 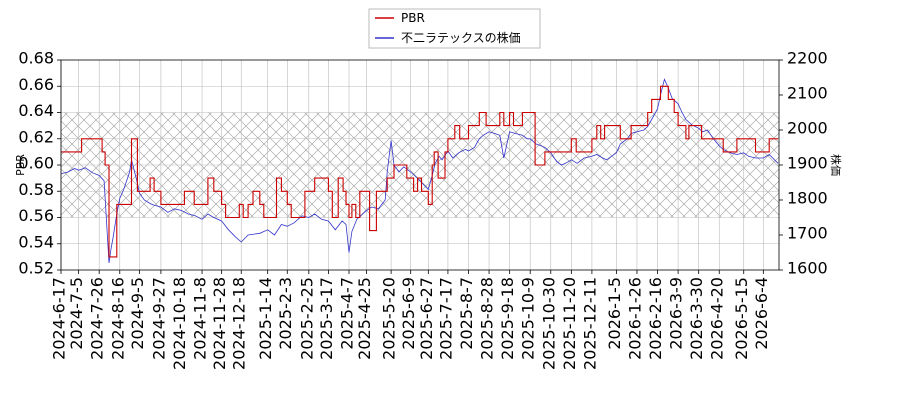 What do you see at coordinates (717, 318) in the screenshot?
I see `x-tick-label: 2026-4-20` at bounding box center [717, 318].